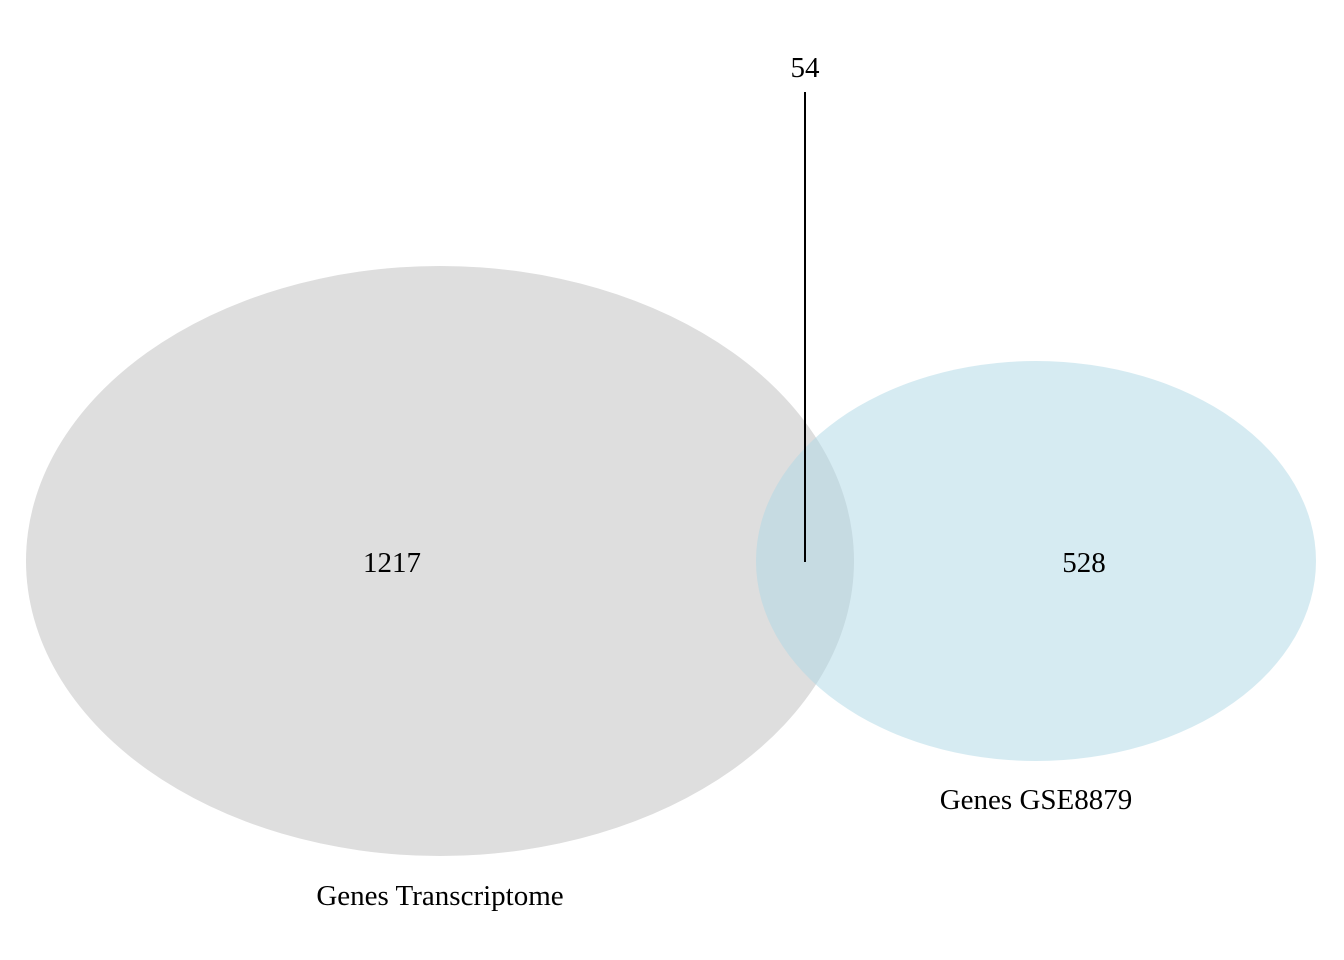  Describe the element at coordinates (806, 68) in the screenshot. I see `intersection-count: 54` at that location.